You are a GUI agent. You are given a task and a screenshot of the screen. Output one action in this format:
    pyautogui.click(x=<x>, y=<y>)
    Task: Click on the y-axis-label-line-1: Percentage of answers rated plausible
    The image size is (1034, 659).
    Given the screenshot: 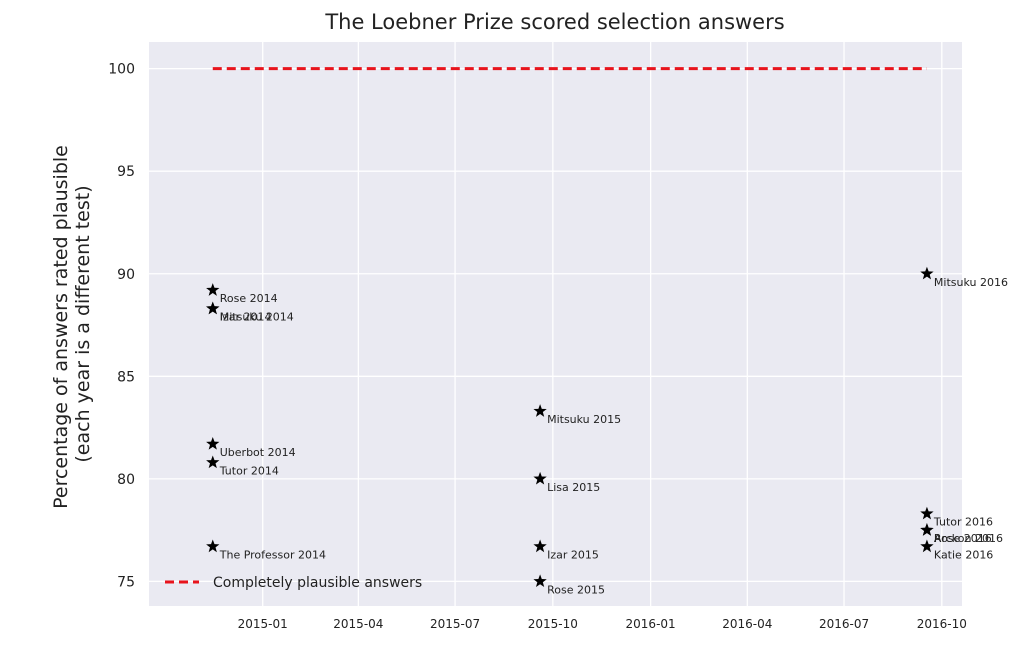 What is the action you would take?
    pyautogui.click(x=61, y=327)
    